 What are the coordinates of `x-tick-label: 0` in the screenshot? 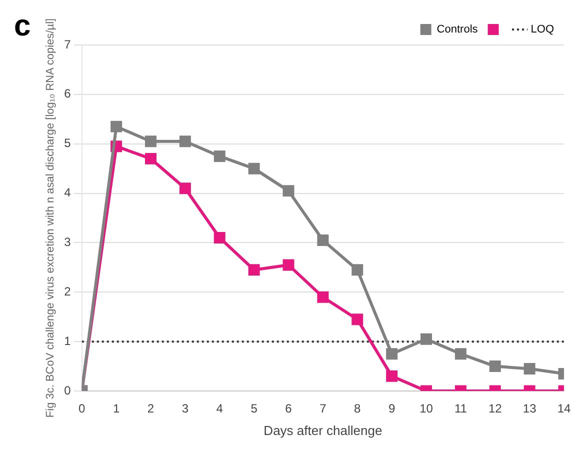 It's located at (82, 409).